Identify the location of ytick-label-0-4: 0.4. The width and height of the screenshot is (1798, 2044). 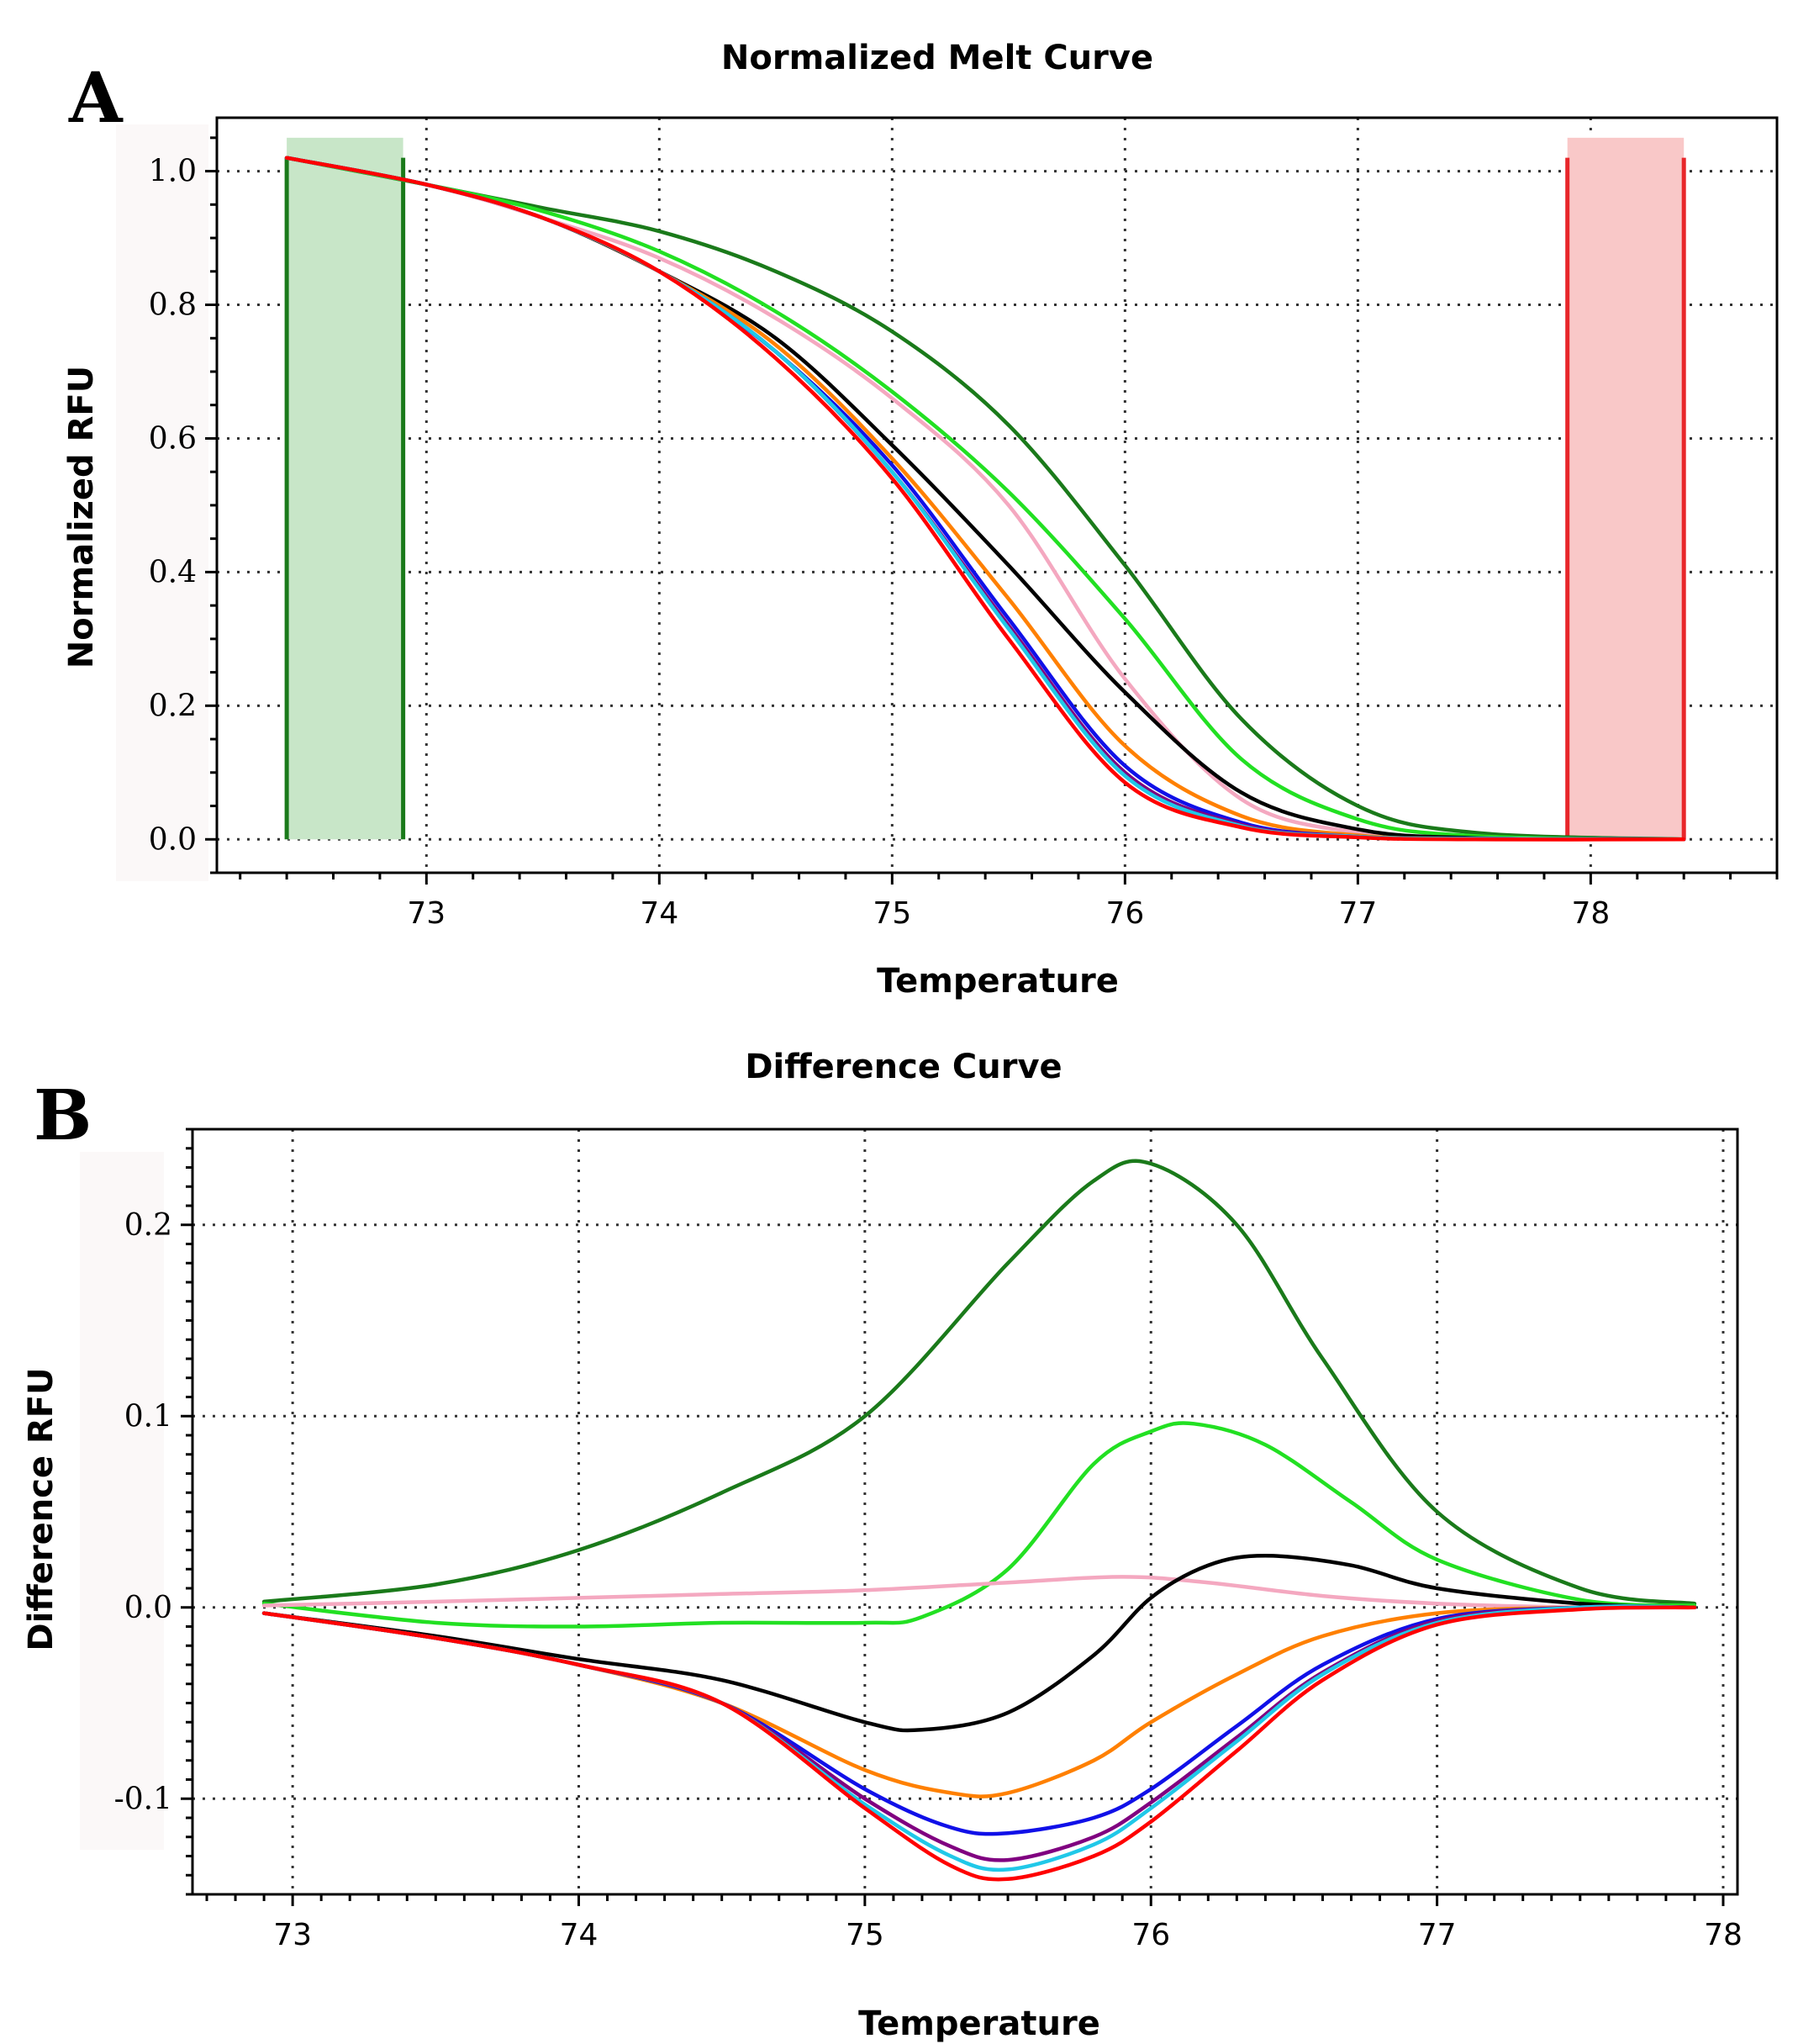
(173, 572).